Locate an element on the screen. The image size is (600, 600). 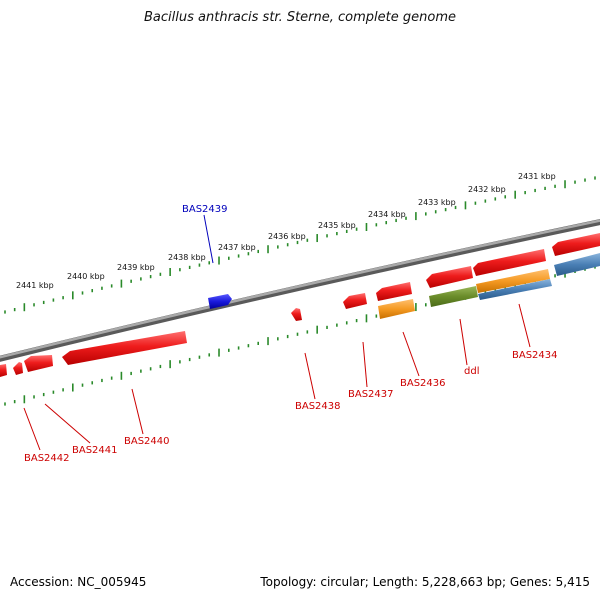
scale-label-2436: 2436 kbp is located at coordinates (287, 236).